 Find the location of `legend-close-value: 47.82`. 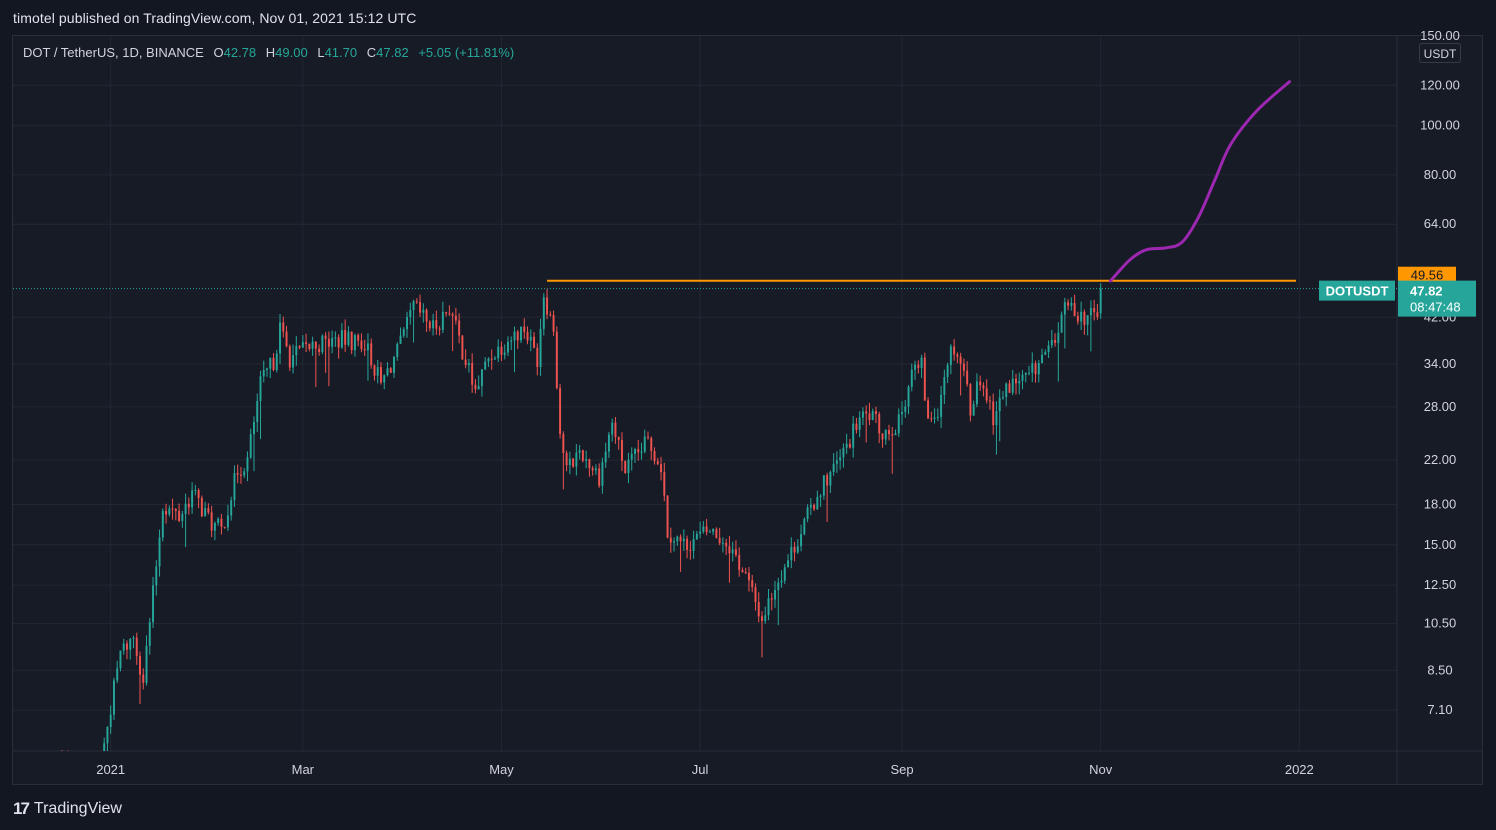

legend-close-value: 47.82 is located at coordinates (392, 52).